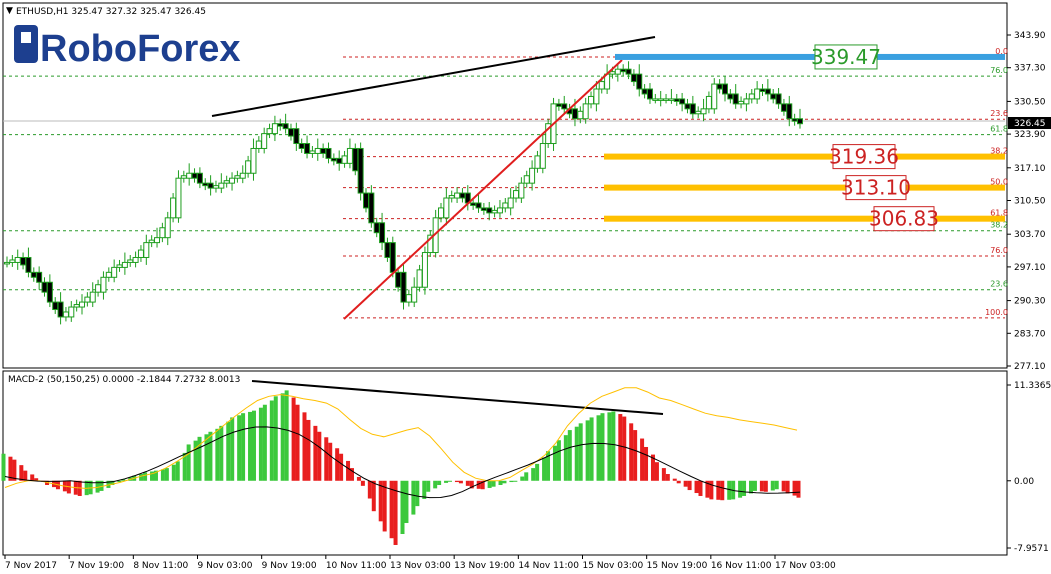 Image resolution: width=1051 pixels, height=574 pixels. What do you see at coordinates (1030, 124) in the screenshot?
I see `current-price-label: 326.45` at bounding box center [1030, 124].